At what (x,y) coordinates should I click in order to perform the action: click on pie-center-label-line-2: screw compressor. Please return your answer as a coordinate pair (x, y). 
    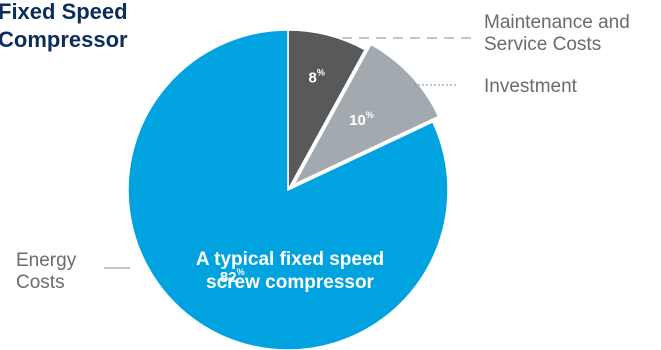
    Looking at the image, I should click on (290, 282).